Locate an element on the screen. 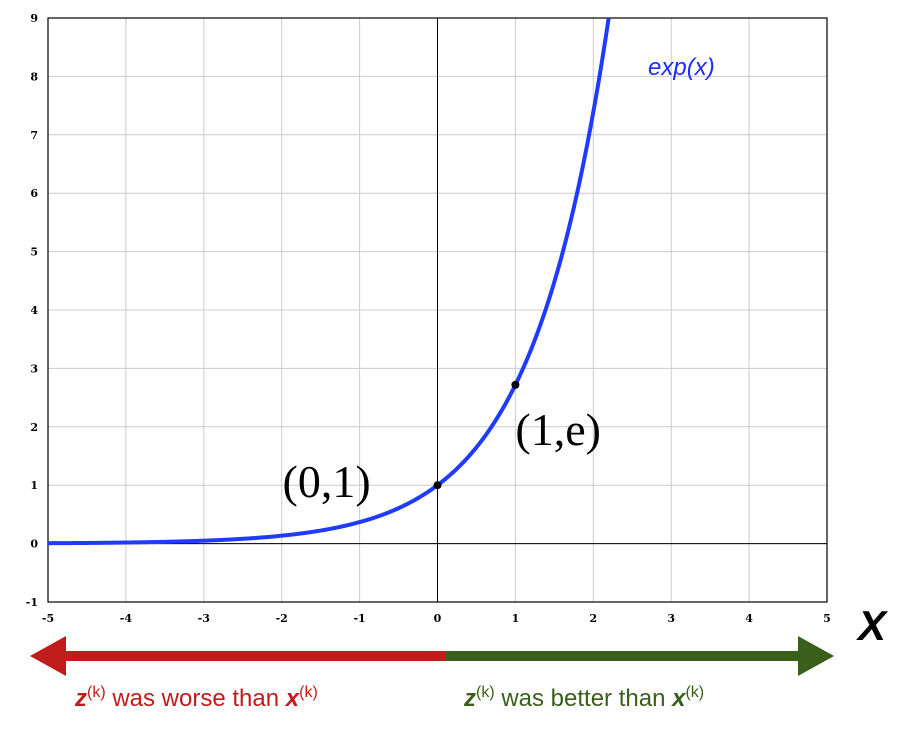  left-arrow-shaft is located at coordinates (254, 656).